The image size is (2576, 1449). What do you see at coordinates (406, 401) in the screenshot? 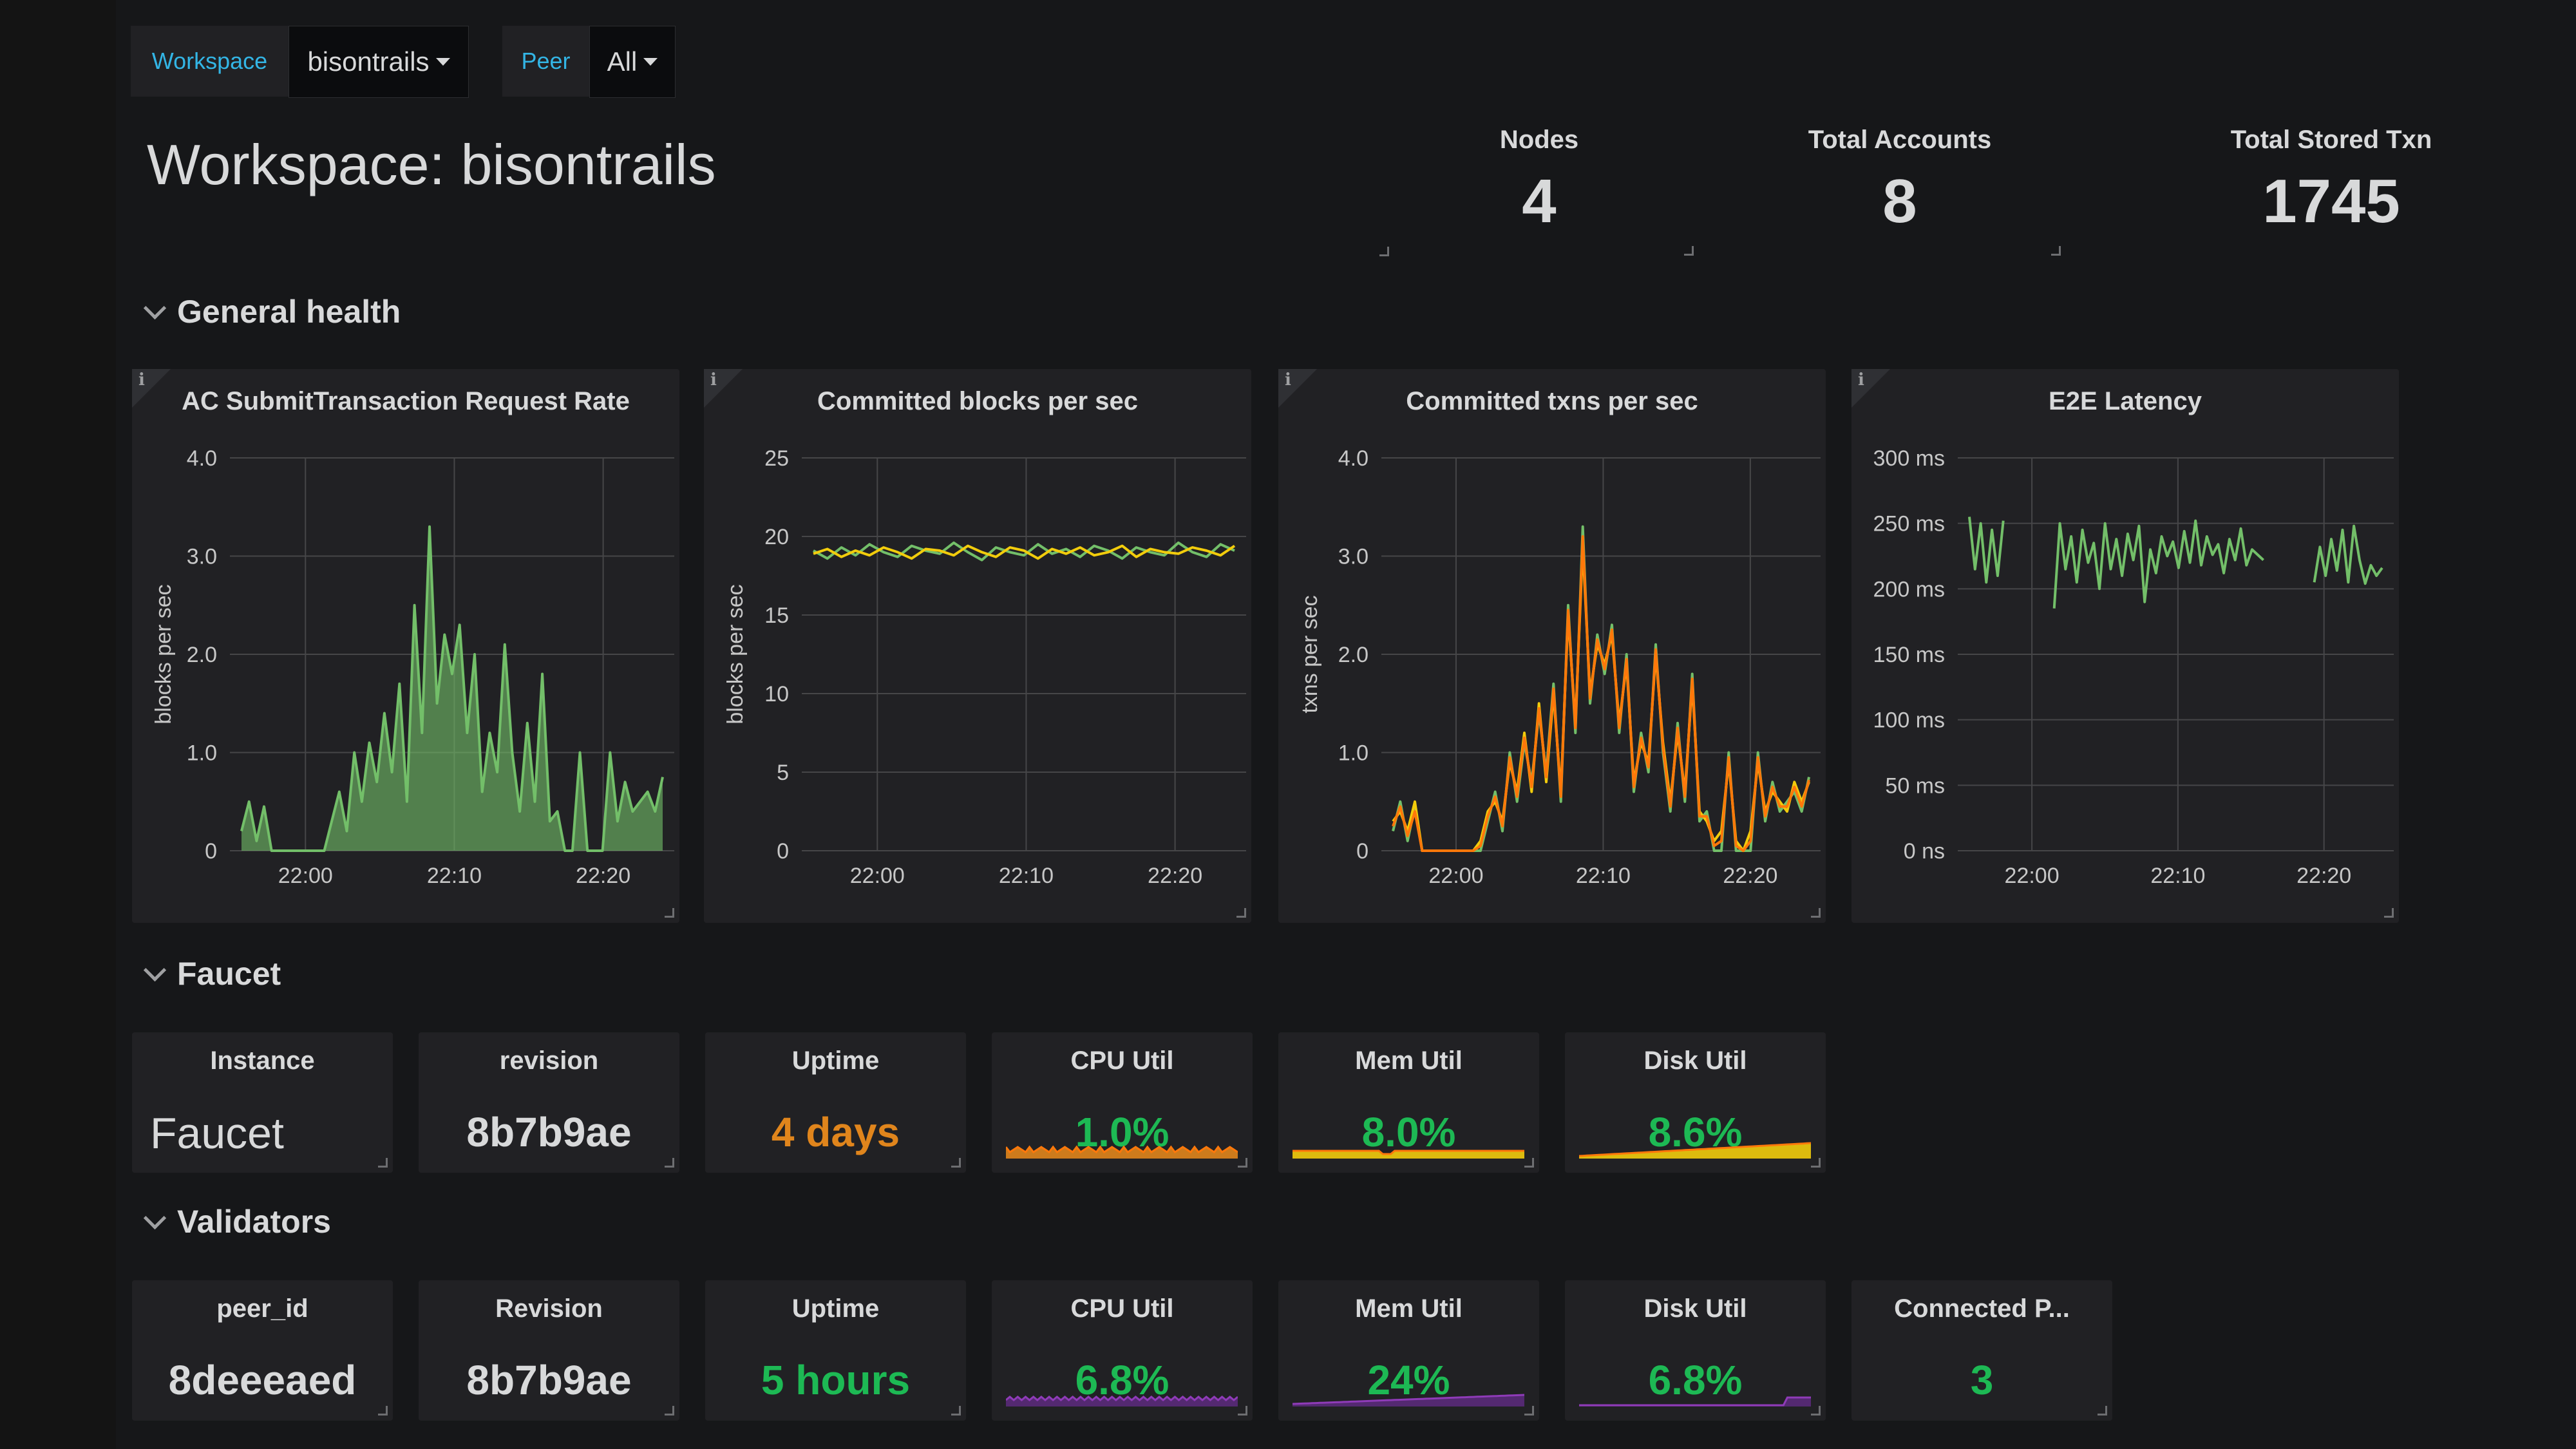
I see `panel-title: AC SubmitTransaction Request Rate` at bounding box center [406, 401].